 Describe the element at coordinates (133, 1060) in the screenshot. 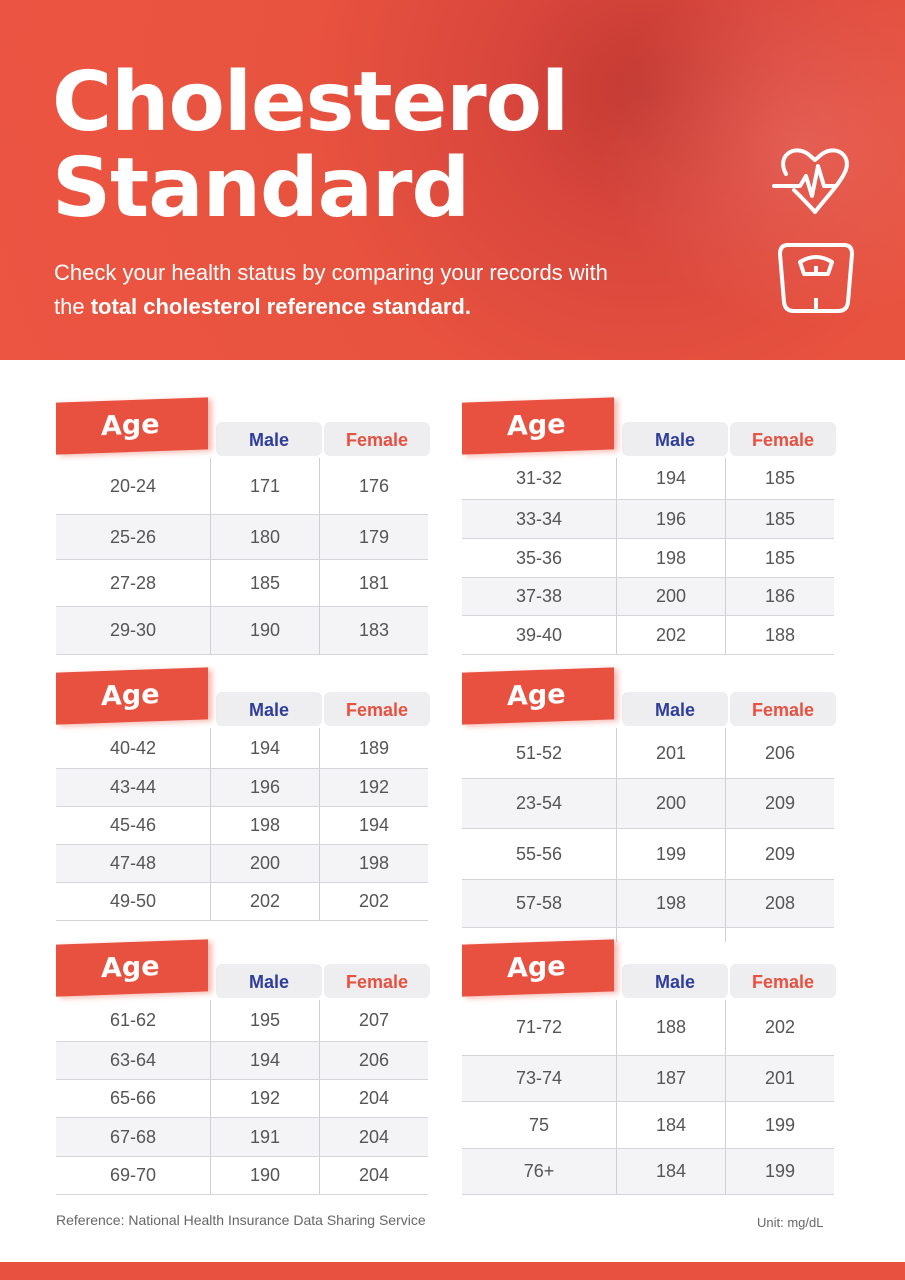

I see `age-cell: 63-64` at that location.